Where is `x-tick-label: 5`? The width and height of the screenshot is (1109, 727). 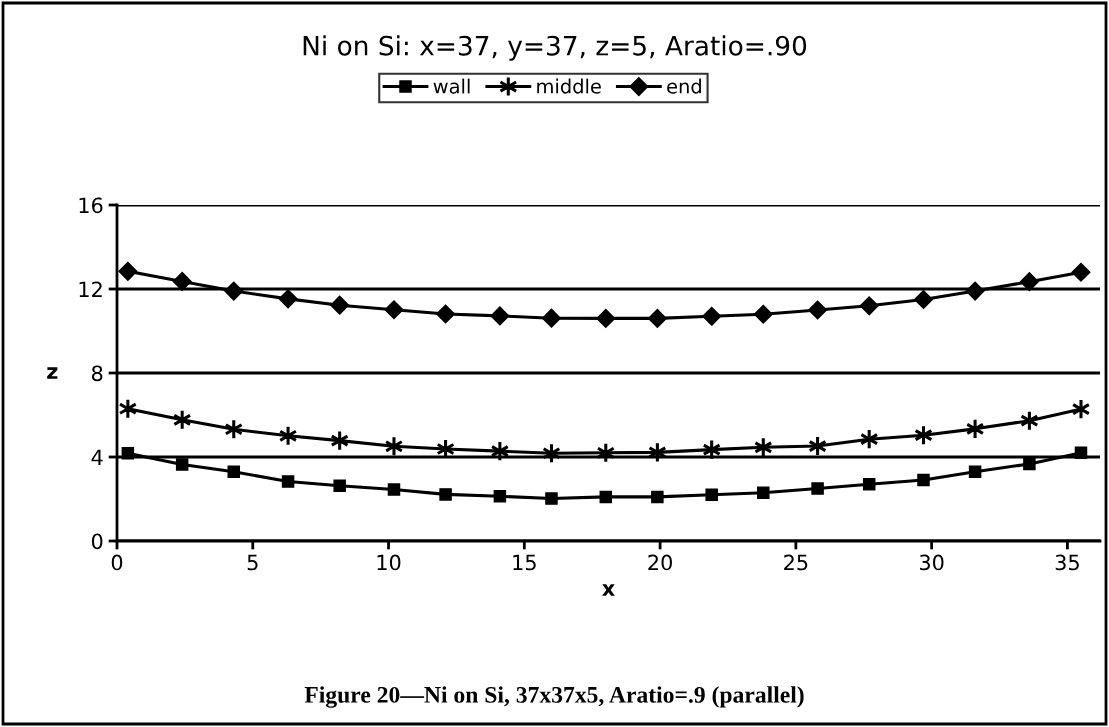
x-tick-label: 5 is located at coordinates (252, 562).